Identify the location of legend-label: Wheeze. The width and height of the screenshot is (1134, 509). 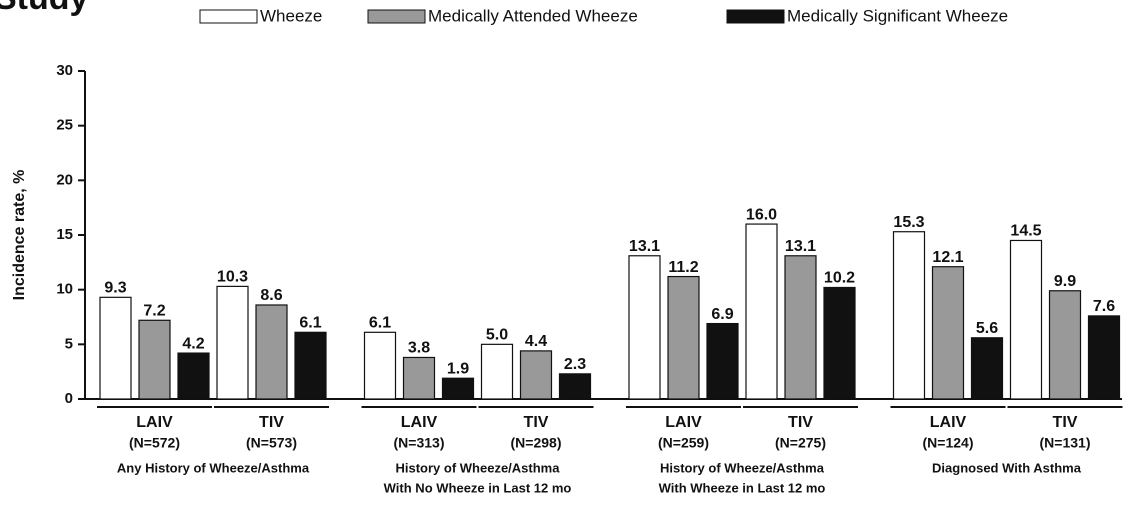
(291, 15).